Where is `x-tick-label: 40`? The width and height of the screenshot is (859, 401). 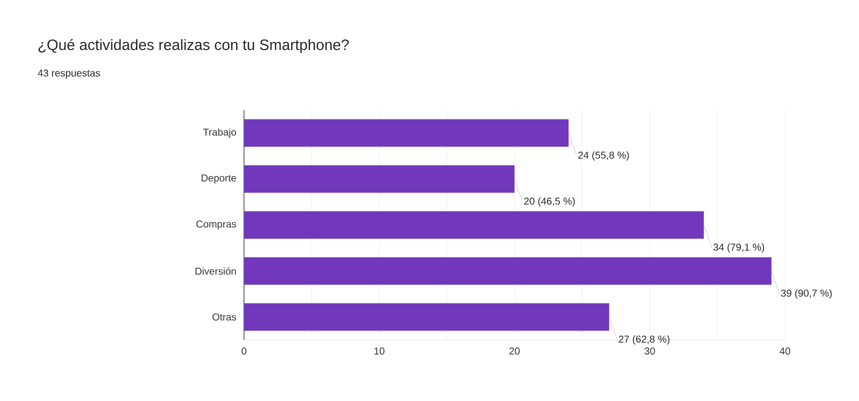 x-tick-label: 40 is located at coordinates (785, 351).